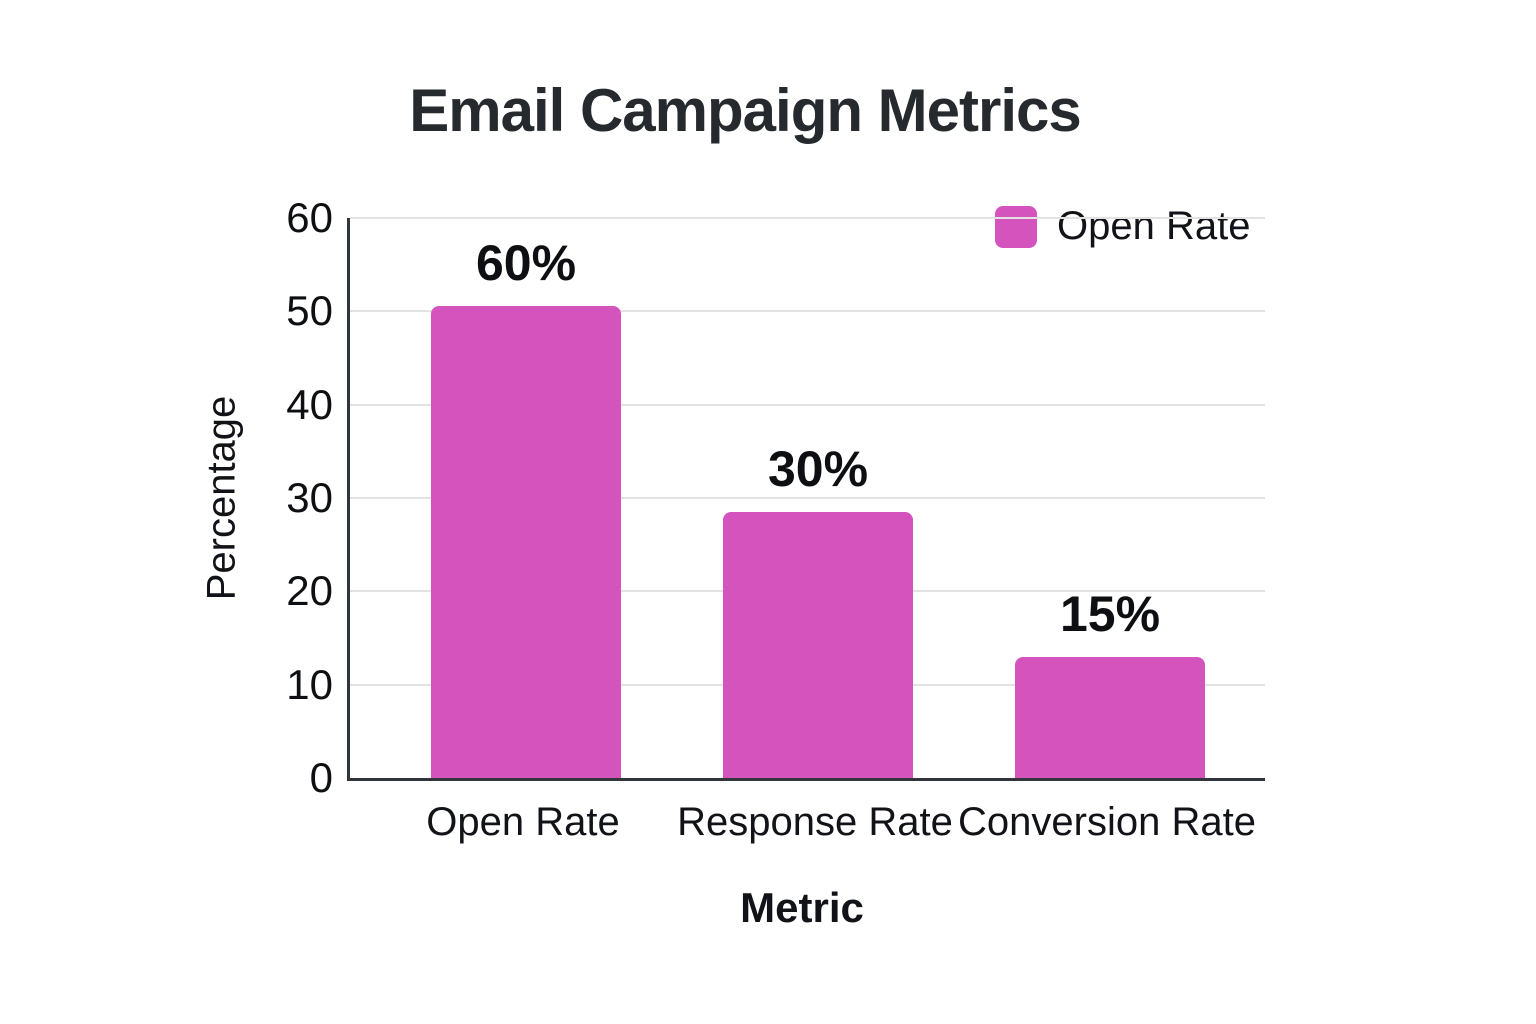  Describe the element at coordinates (745, 110) in the screenshot. I see `chart-title: Email Campaign Metrics` at that location.